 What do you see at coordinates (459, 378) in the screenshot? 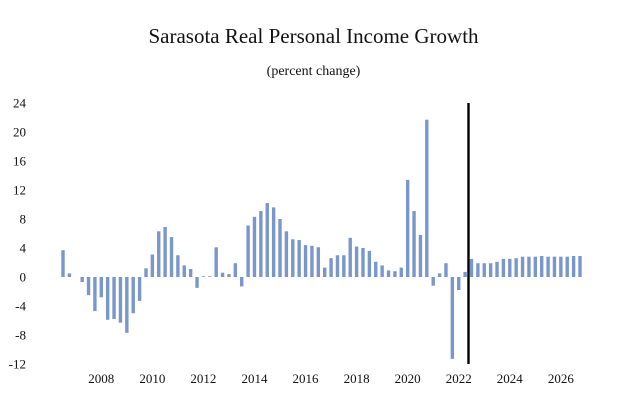
I see `x-tick-label: 2022` at bounding box center [459, 378].